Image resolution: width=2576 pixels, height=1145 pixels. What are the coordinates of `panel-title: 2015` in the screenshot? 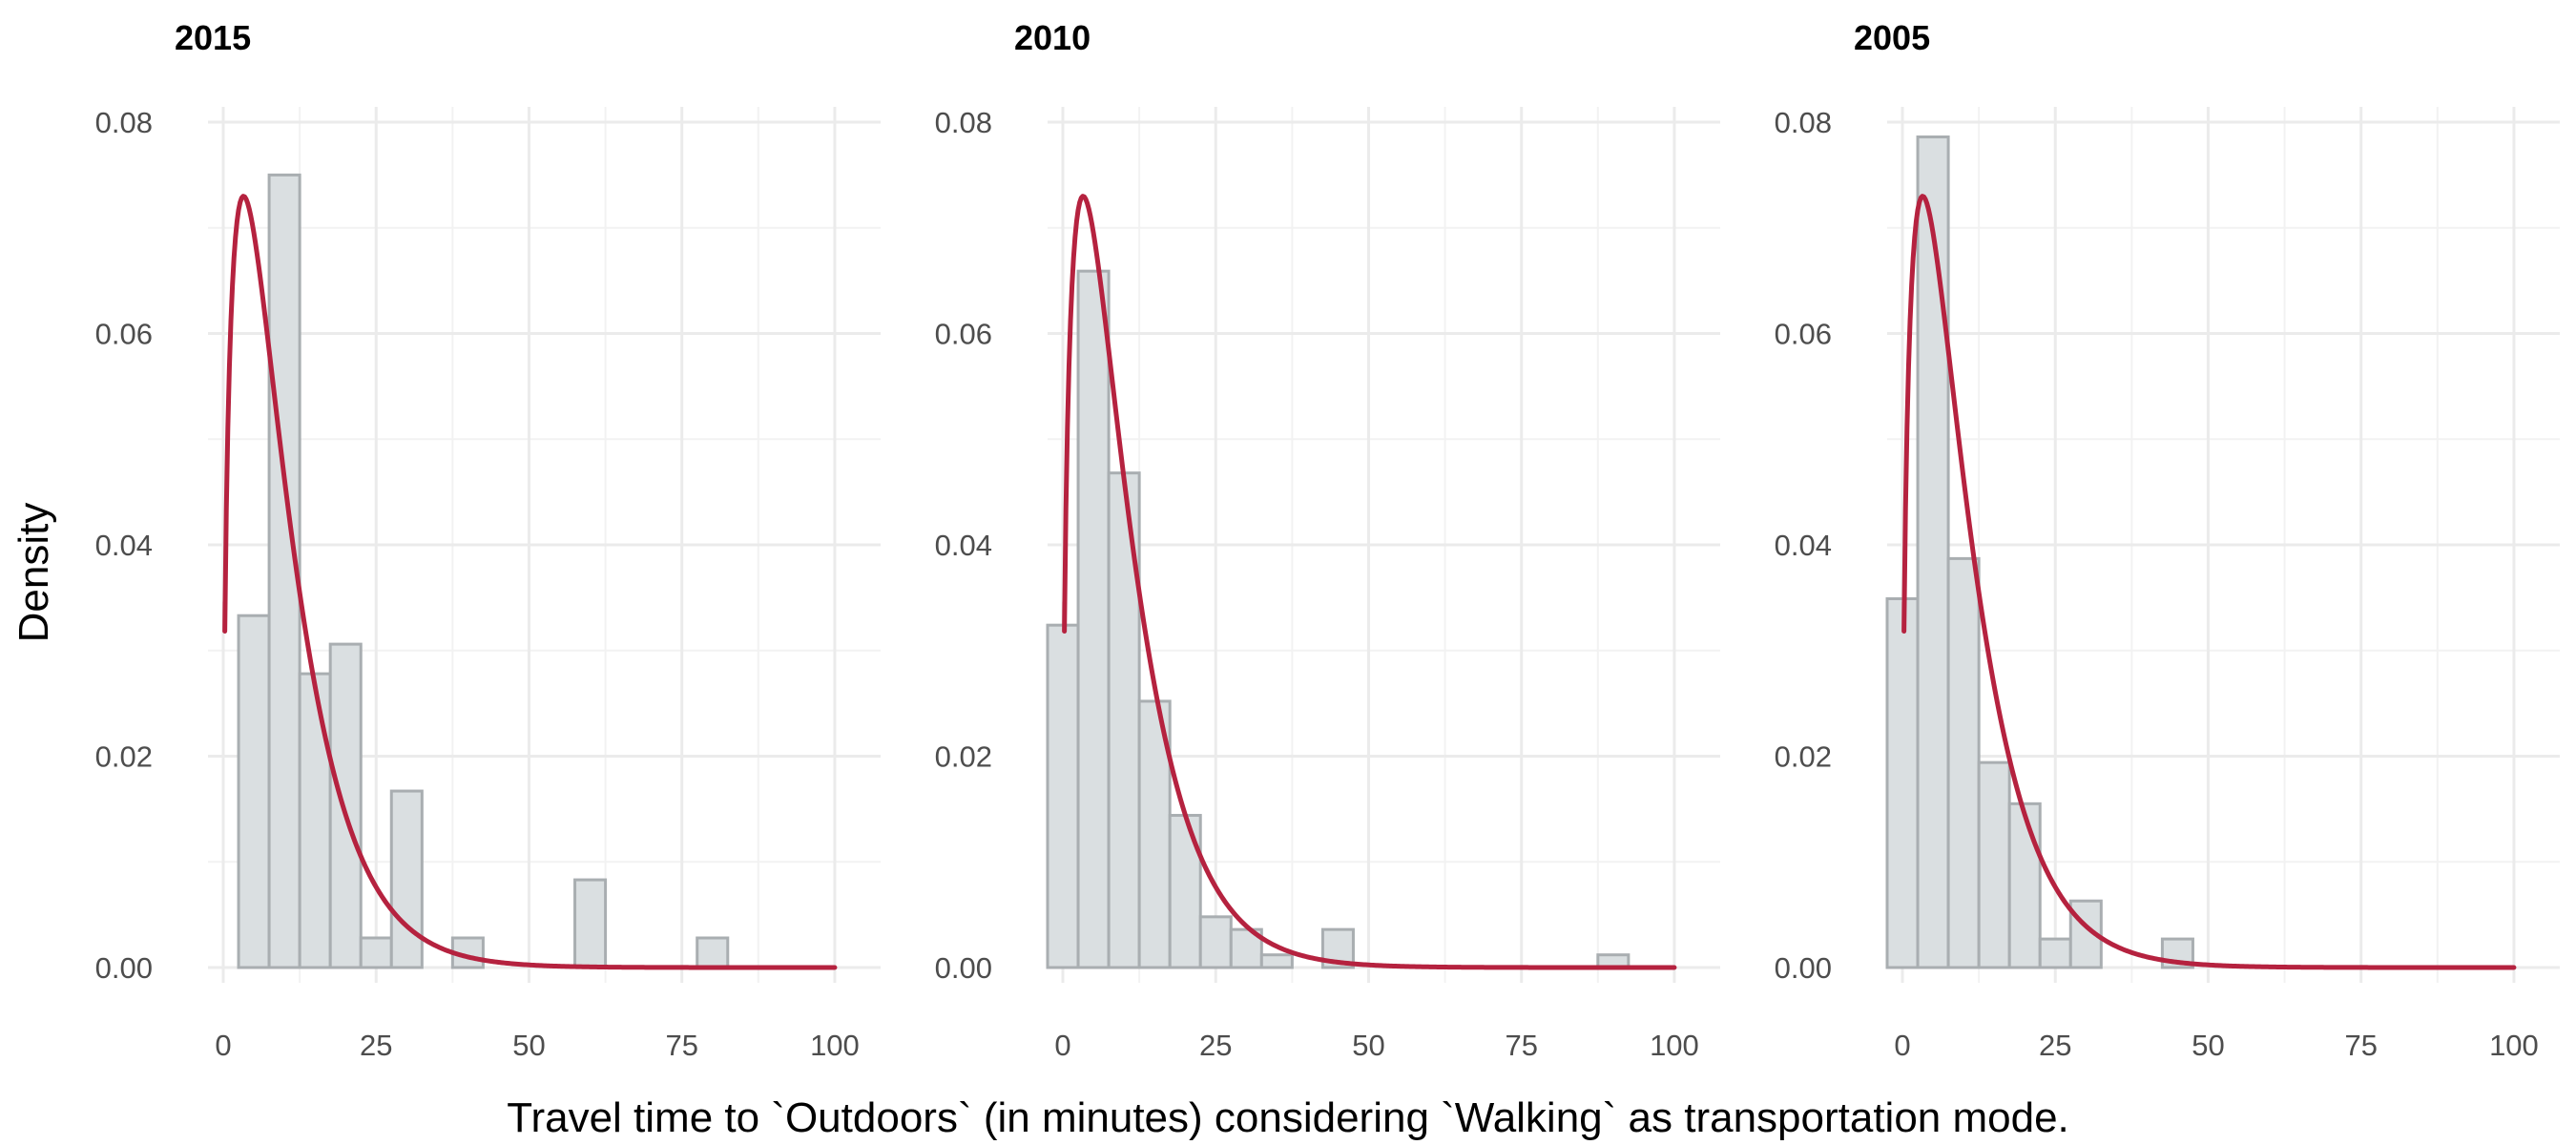 It's located at (213, 38).